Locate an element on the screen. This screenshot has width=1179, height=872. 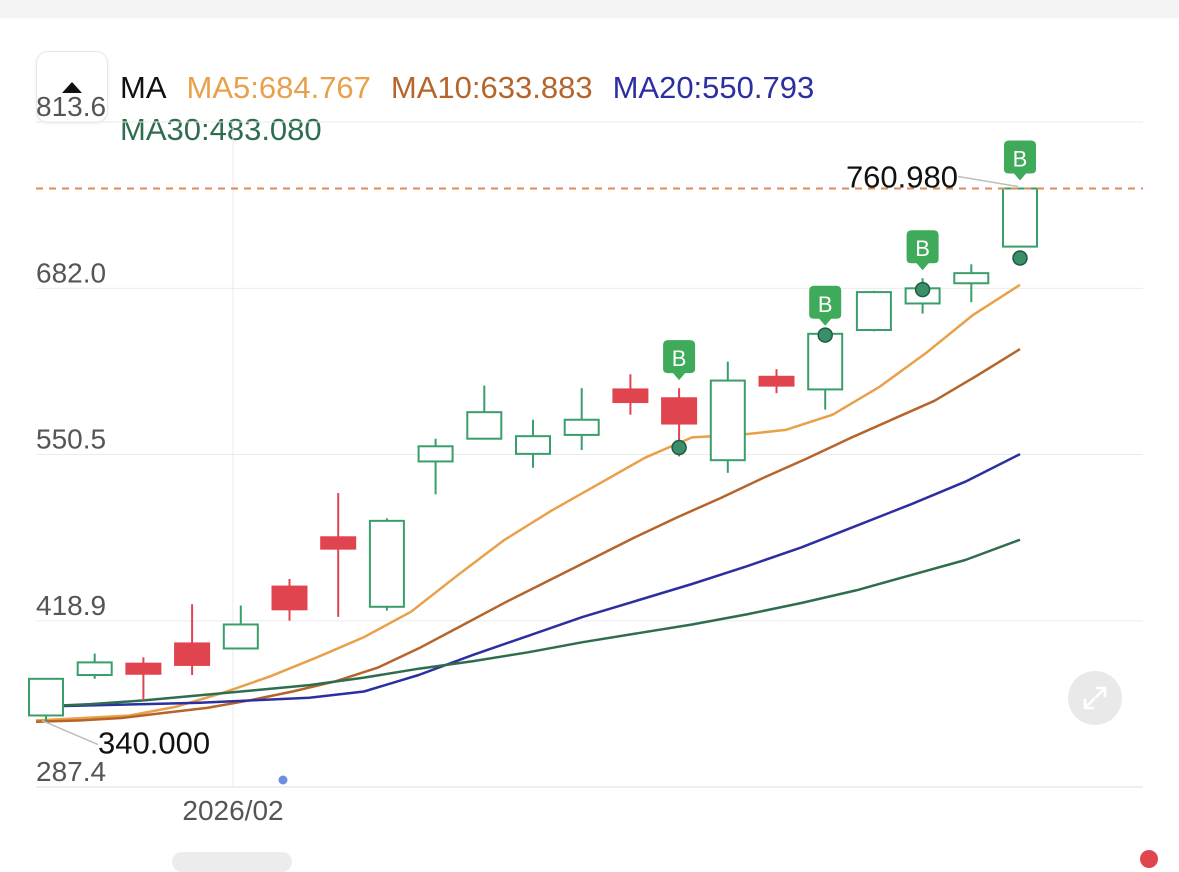
y-tick-label: 418.9 is located at coordinates (71, 605).